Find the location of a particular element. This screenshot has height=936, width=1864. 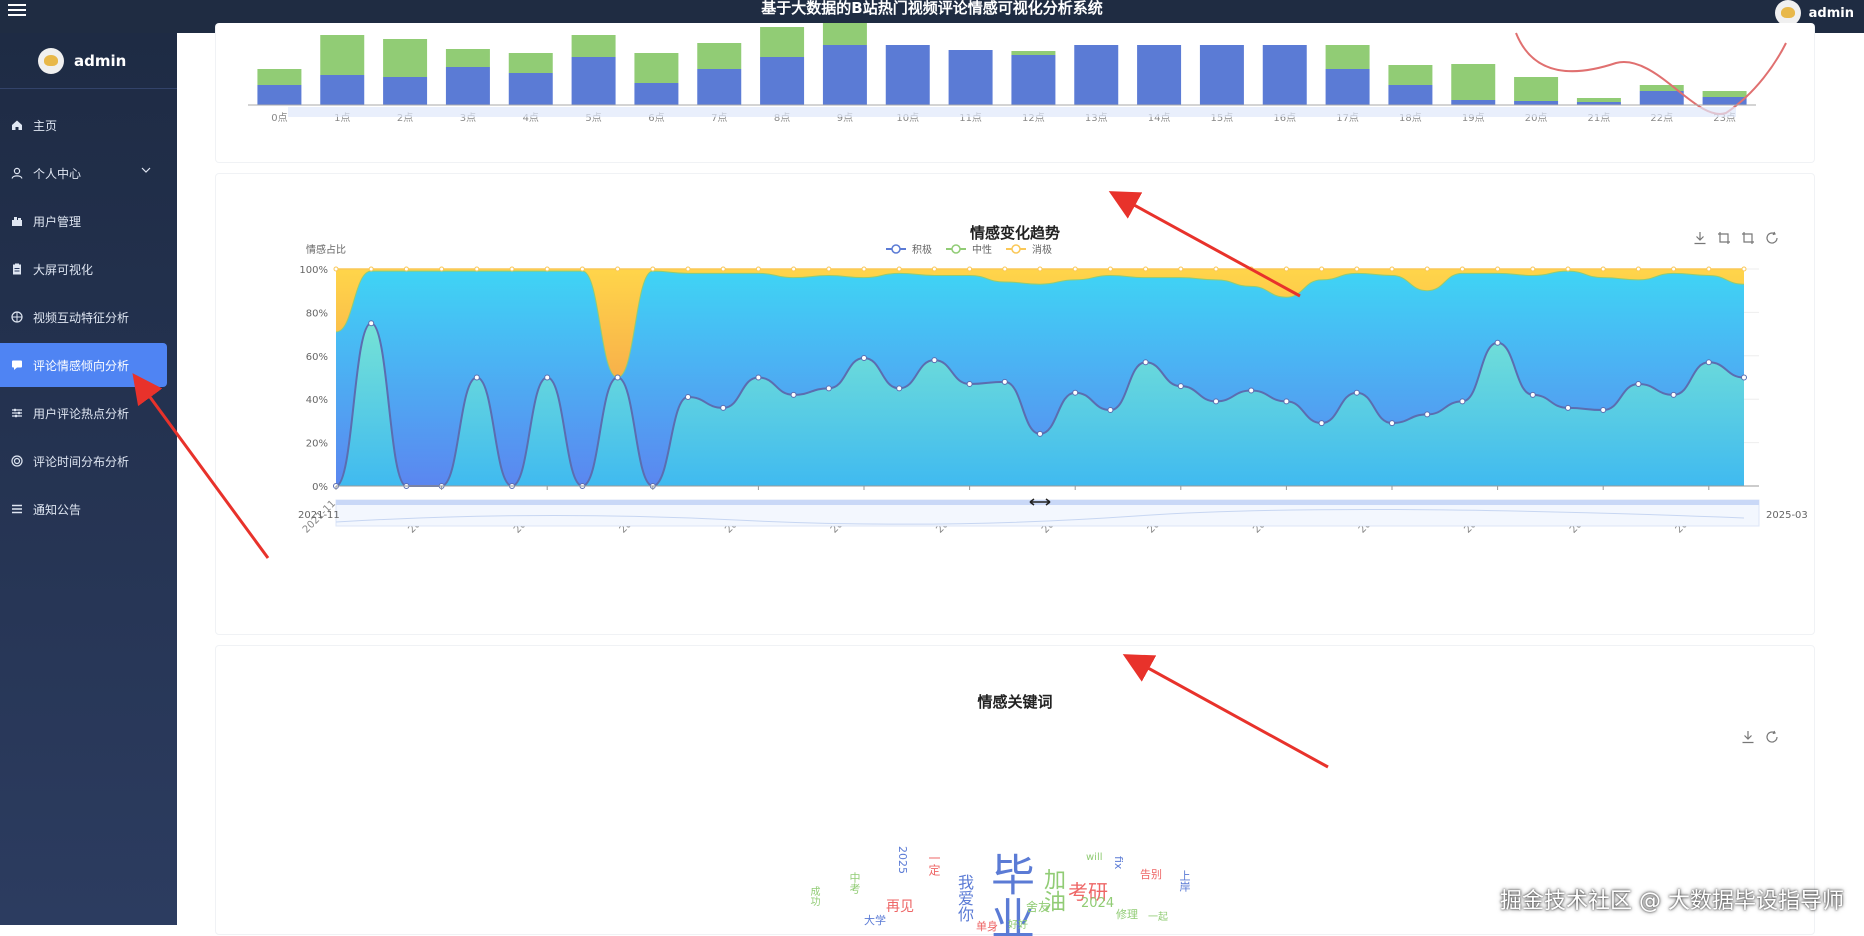

word-cloud-word: 毕业 is located at coordinates (1008, 894).